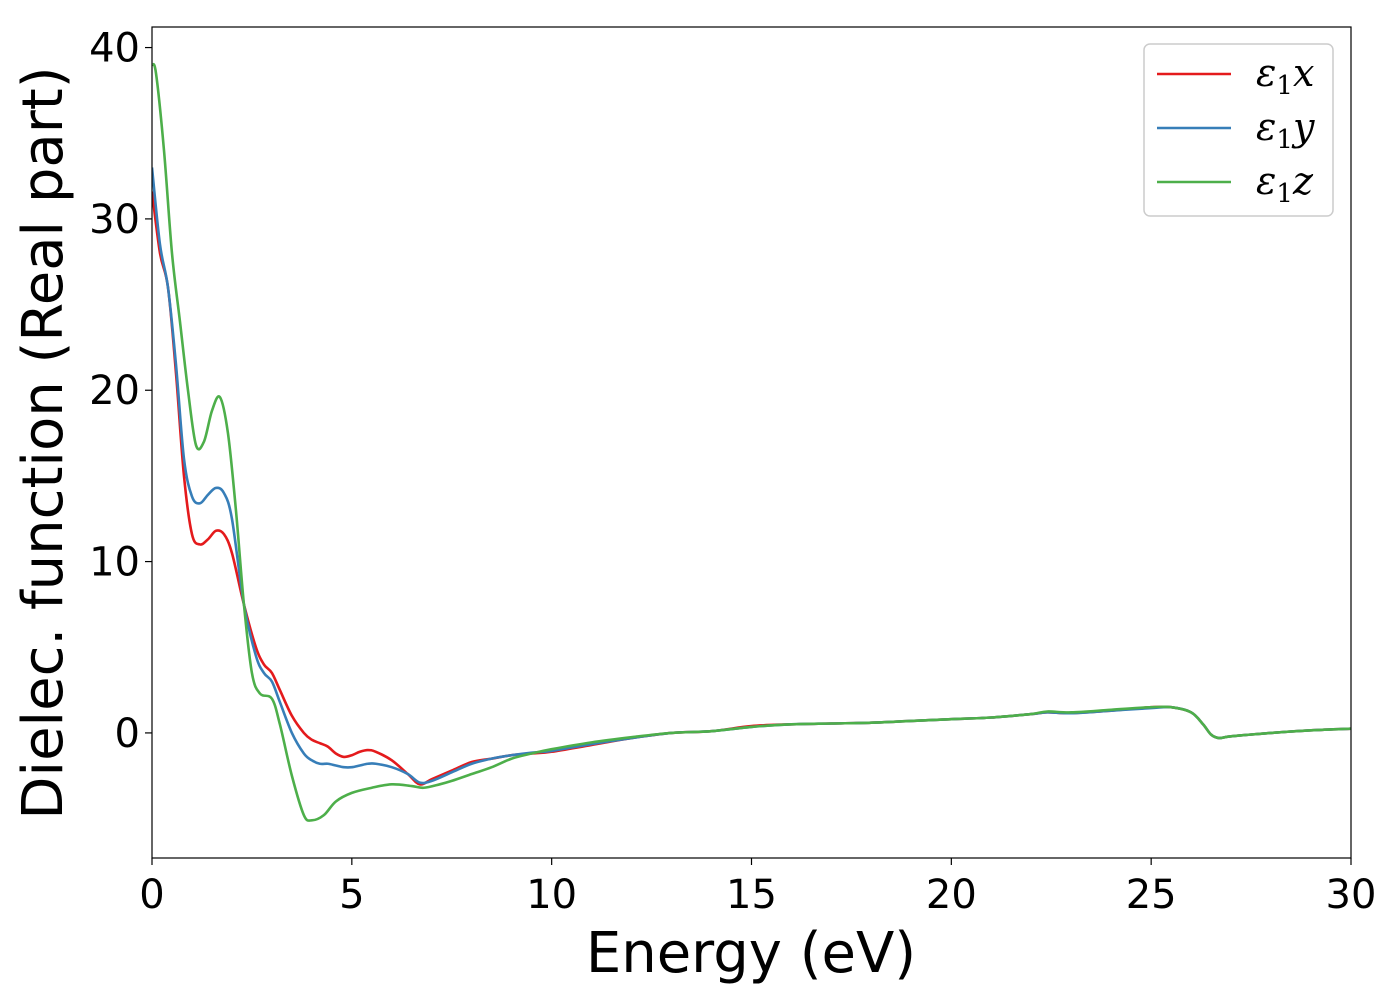 This screenshot has height=1000, width=1400. Describe the element at coordinates (1151, 895) in the screenshot. I see `x-tick-label: 25` at that location.